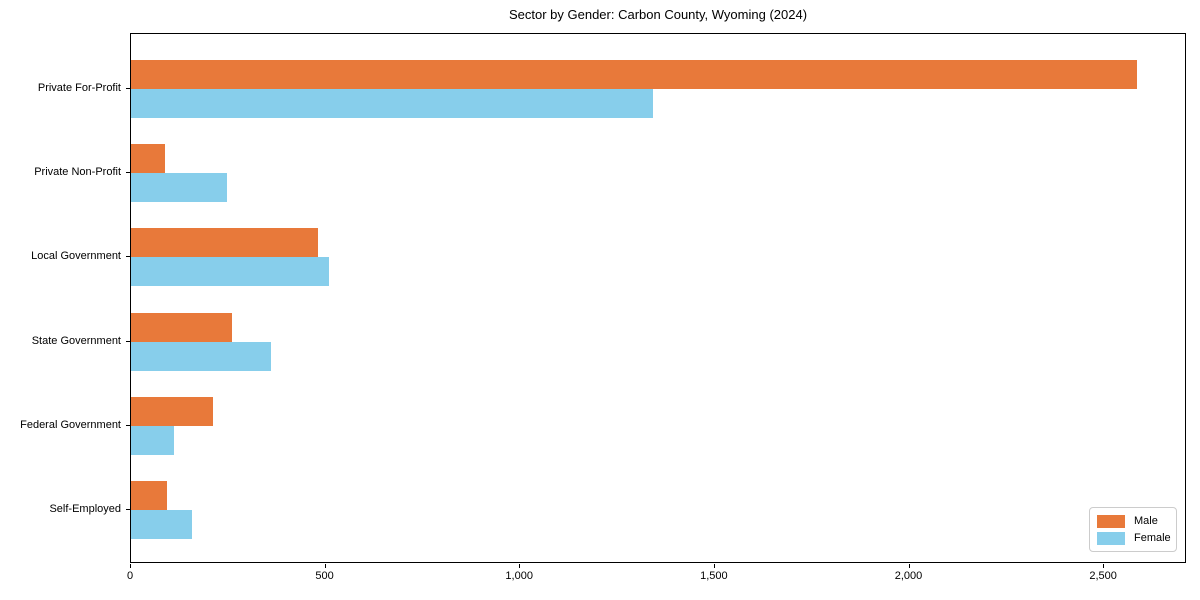 Image resolution: width=1200 pixels, height=600 pixels. Describe the element at coordinates (1111, 538) in the screenshot. I see `female-swatch-icon` at that location.